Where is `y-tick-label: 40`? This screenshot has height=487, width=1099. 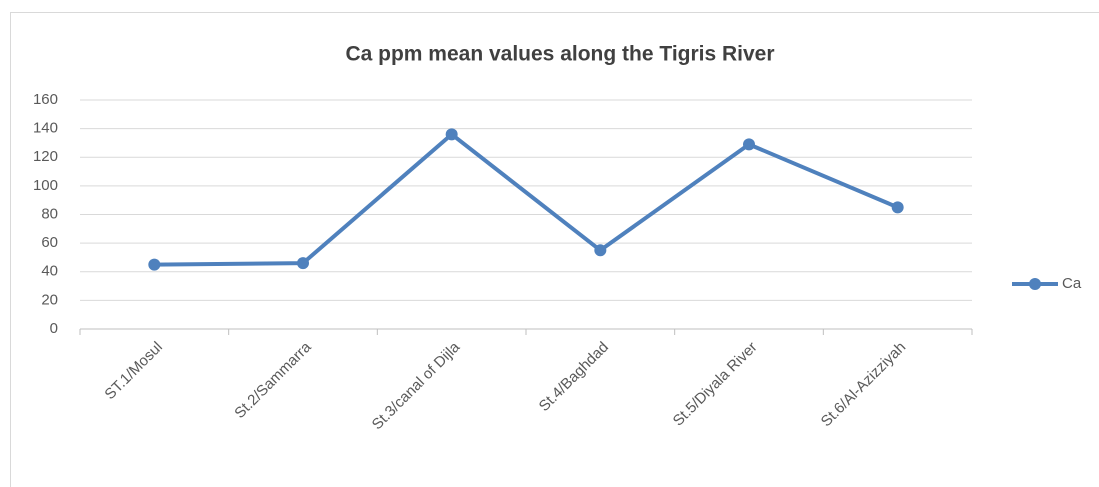 y-tick-label: 40 is located at coordinates (49, 271).